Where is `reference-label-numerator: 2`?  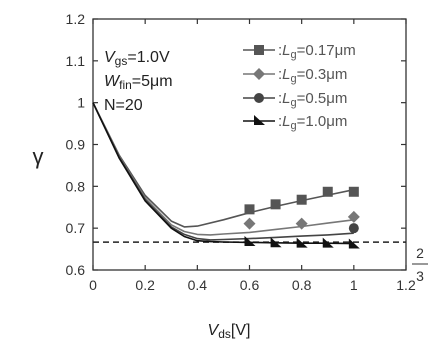
reference-label-numerator: 2 is located at coordinates (420, 253).